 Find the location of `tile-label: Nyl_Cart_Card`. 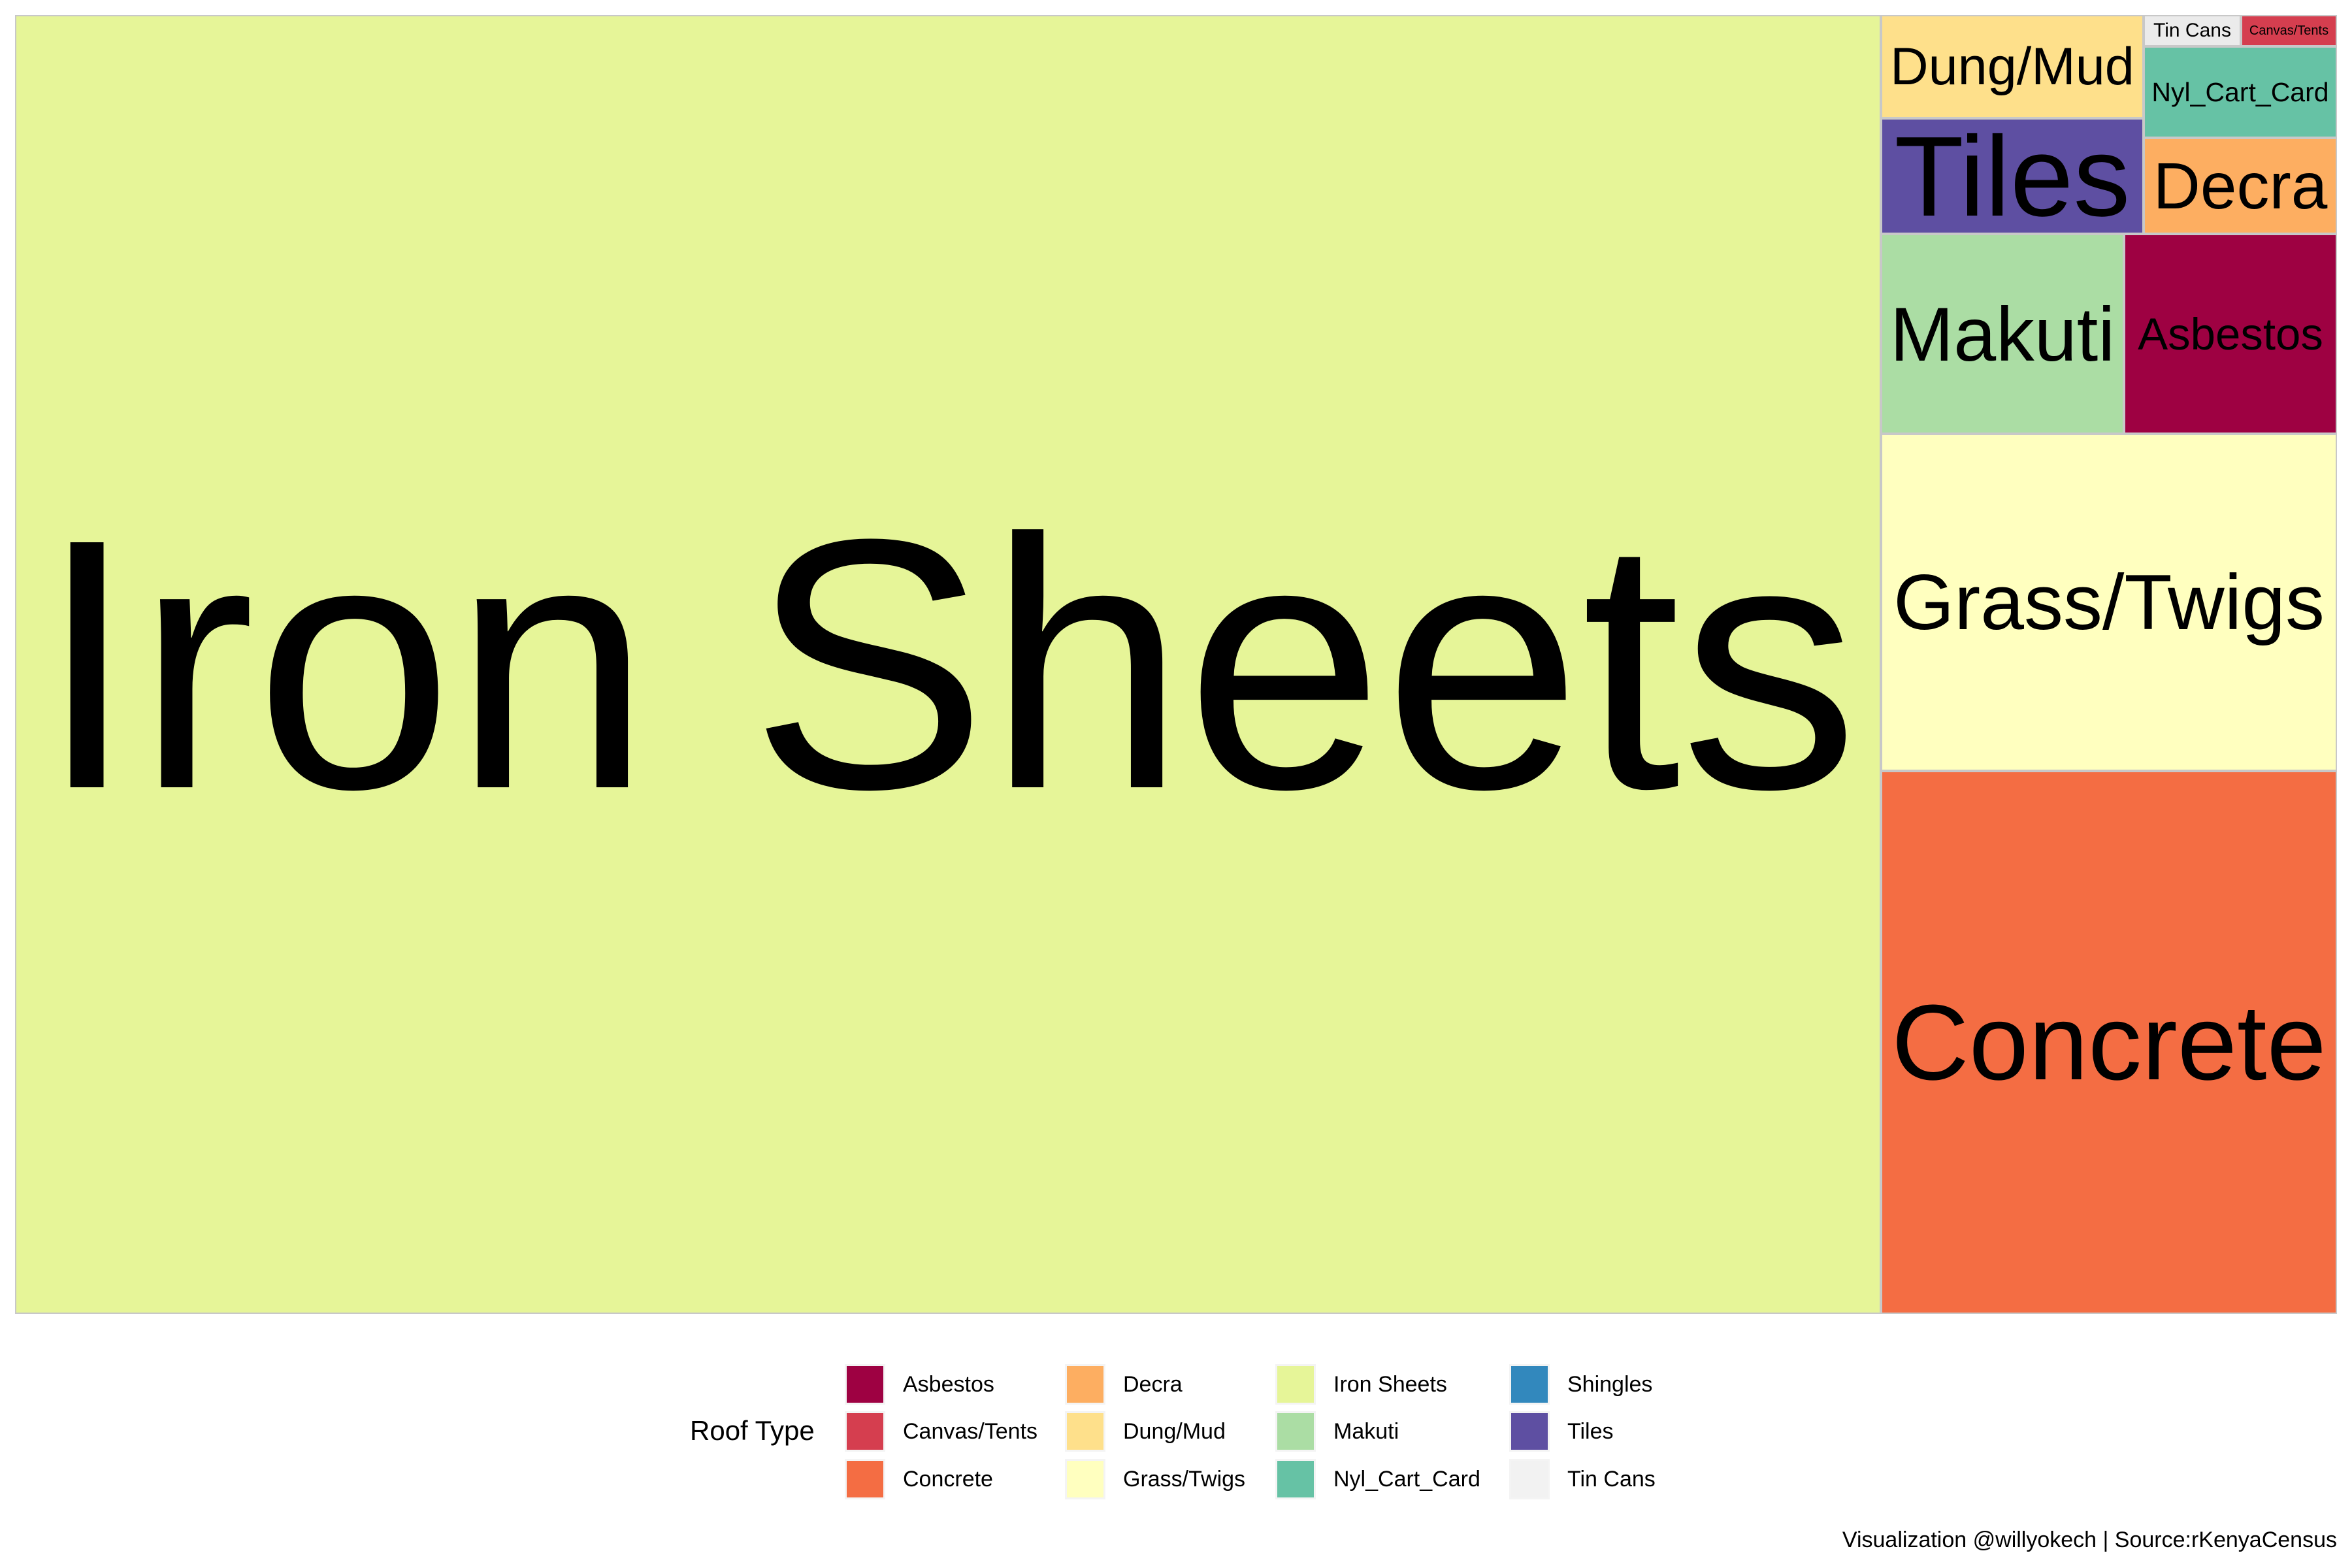

tile-label: Nyl_Cart_Card is located at coordinates (2240, 91).